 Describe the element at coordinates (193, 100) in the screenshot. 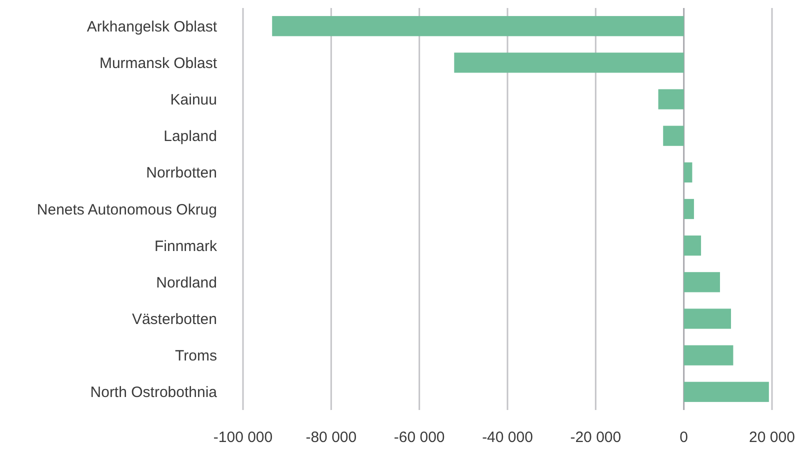

I see `y-tick-label: Kainuu` at that location.